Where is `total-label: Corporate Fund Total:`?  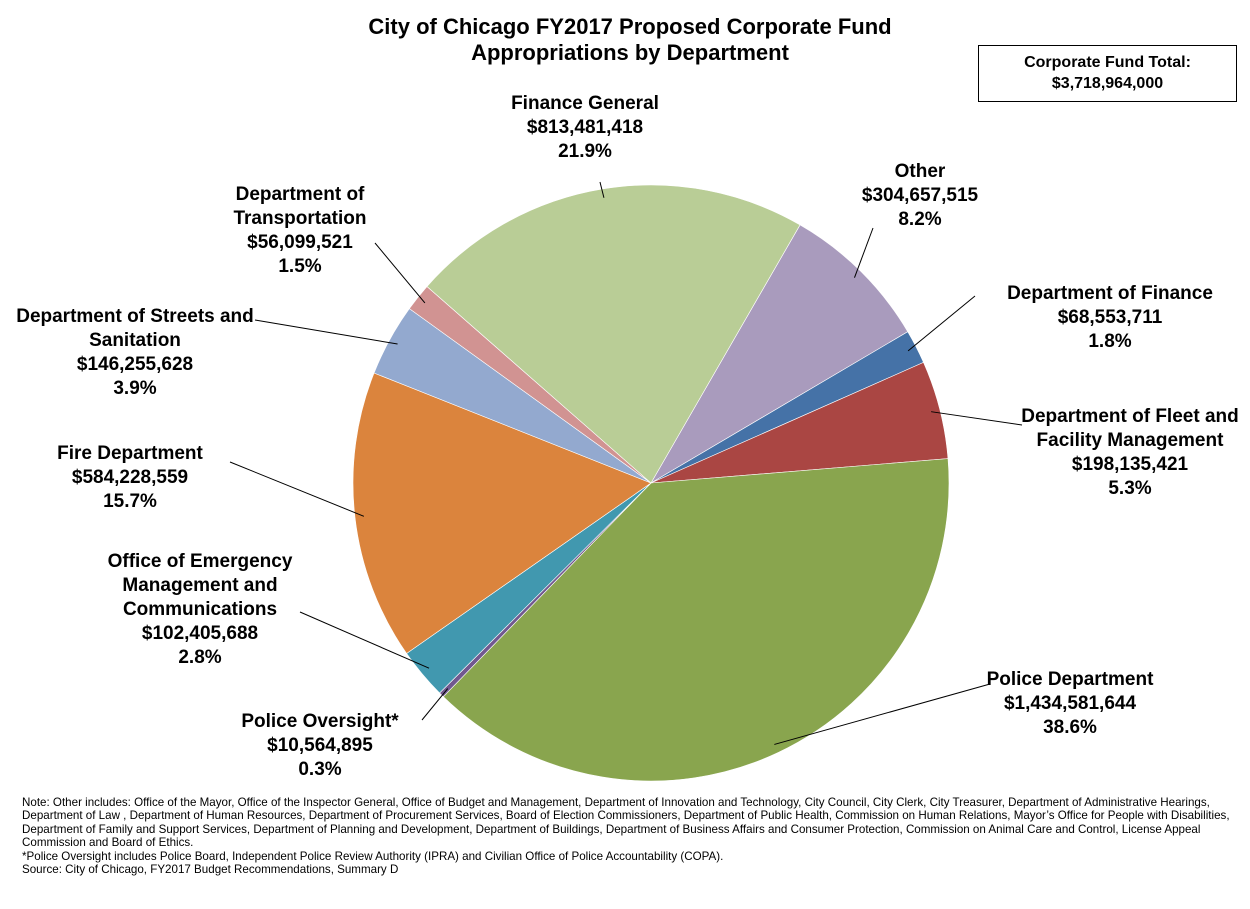 total-label: Corporate Fund Total: is located at coordinates (1107, 62).